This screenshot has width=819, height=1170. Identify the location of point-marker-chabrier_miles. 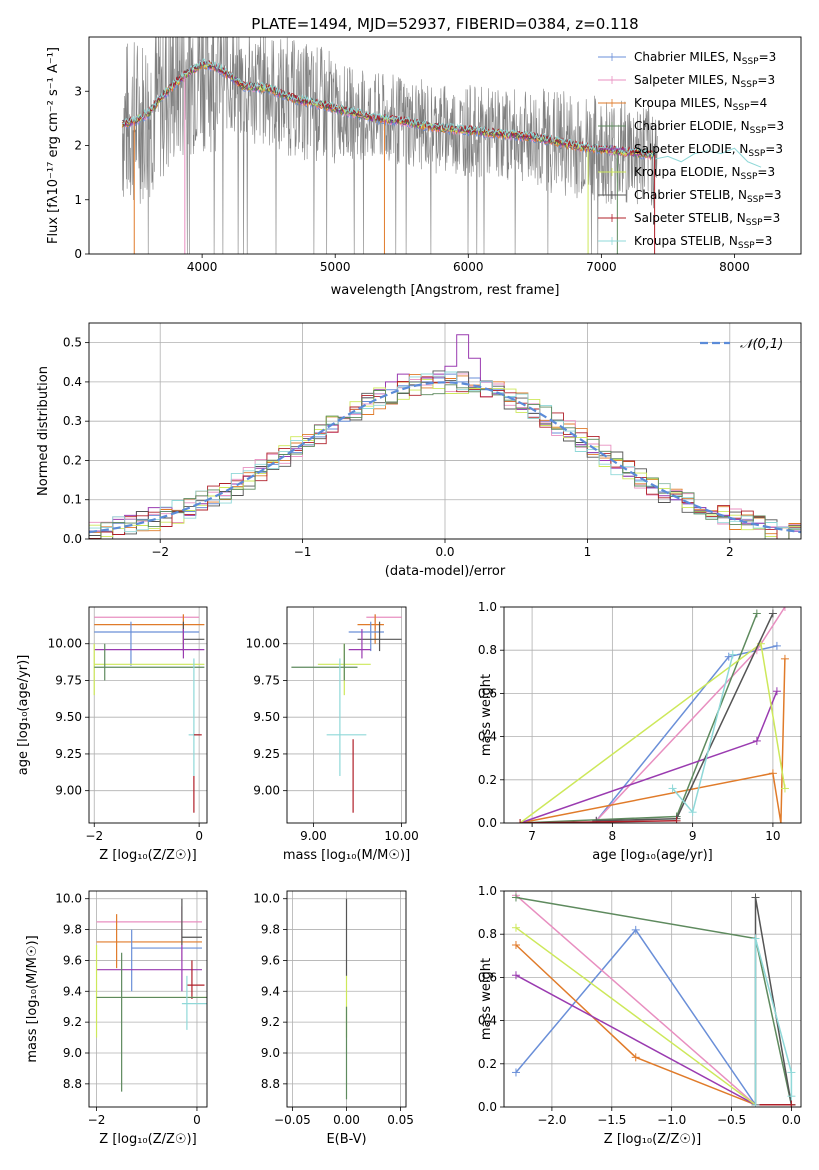
(728, 656).